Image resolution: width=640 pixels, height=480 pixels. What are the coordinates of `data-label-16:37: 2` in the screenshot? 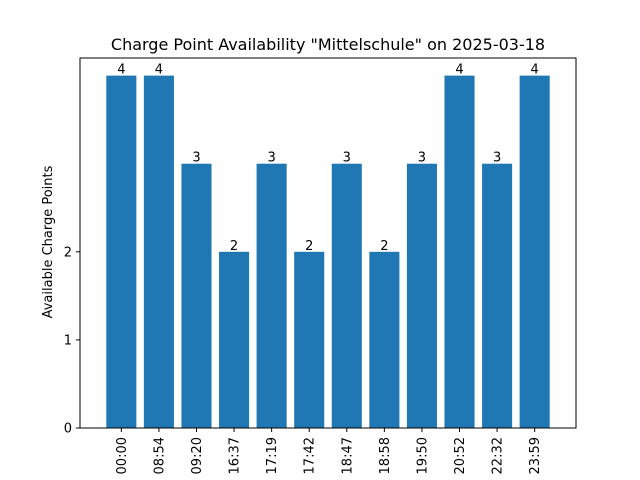 It's located at (234, 246).